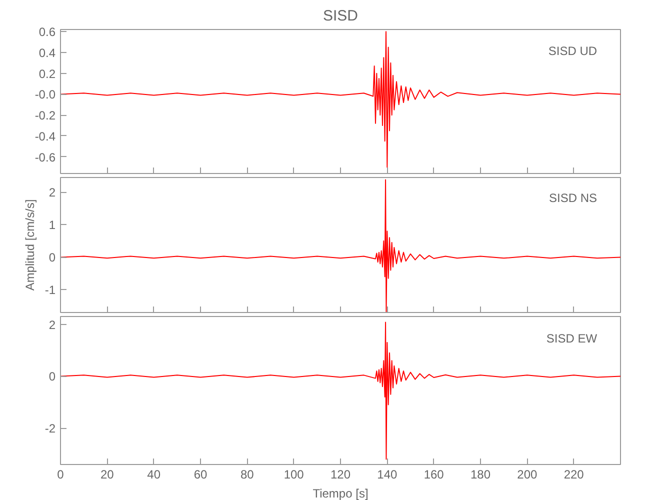 The height and width of the screenshot is (500, 650). Describe the element at coordinates (340, 475) in the screenshot. I see `x-tick-label: 120` at that location.